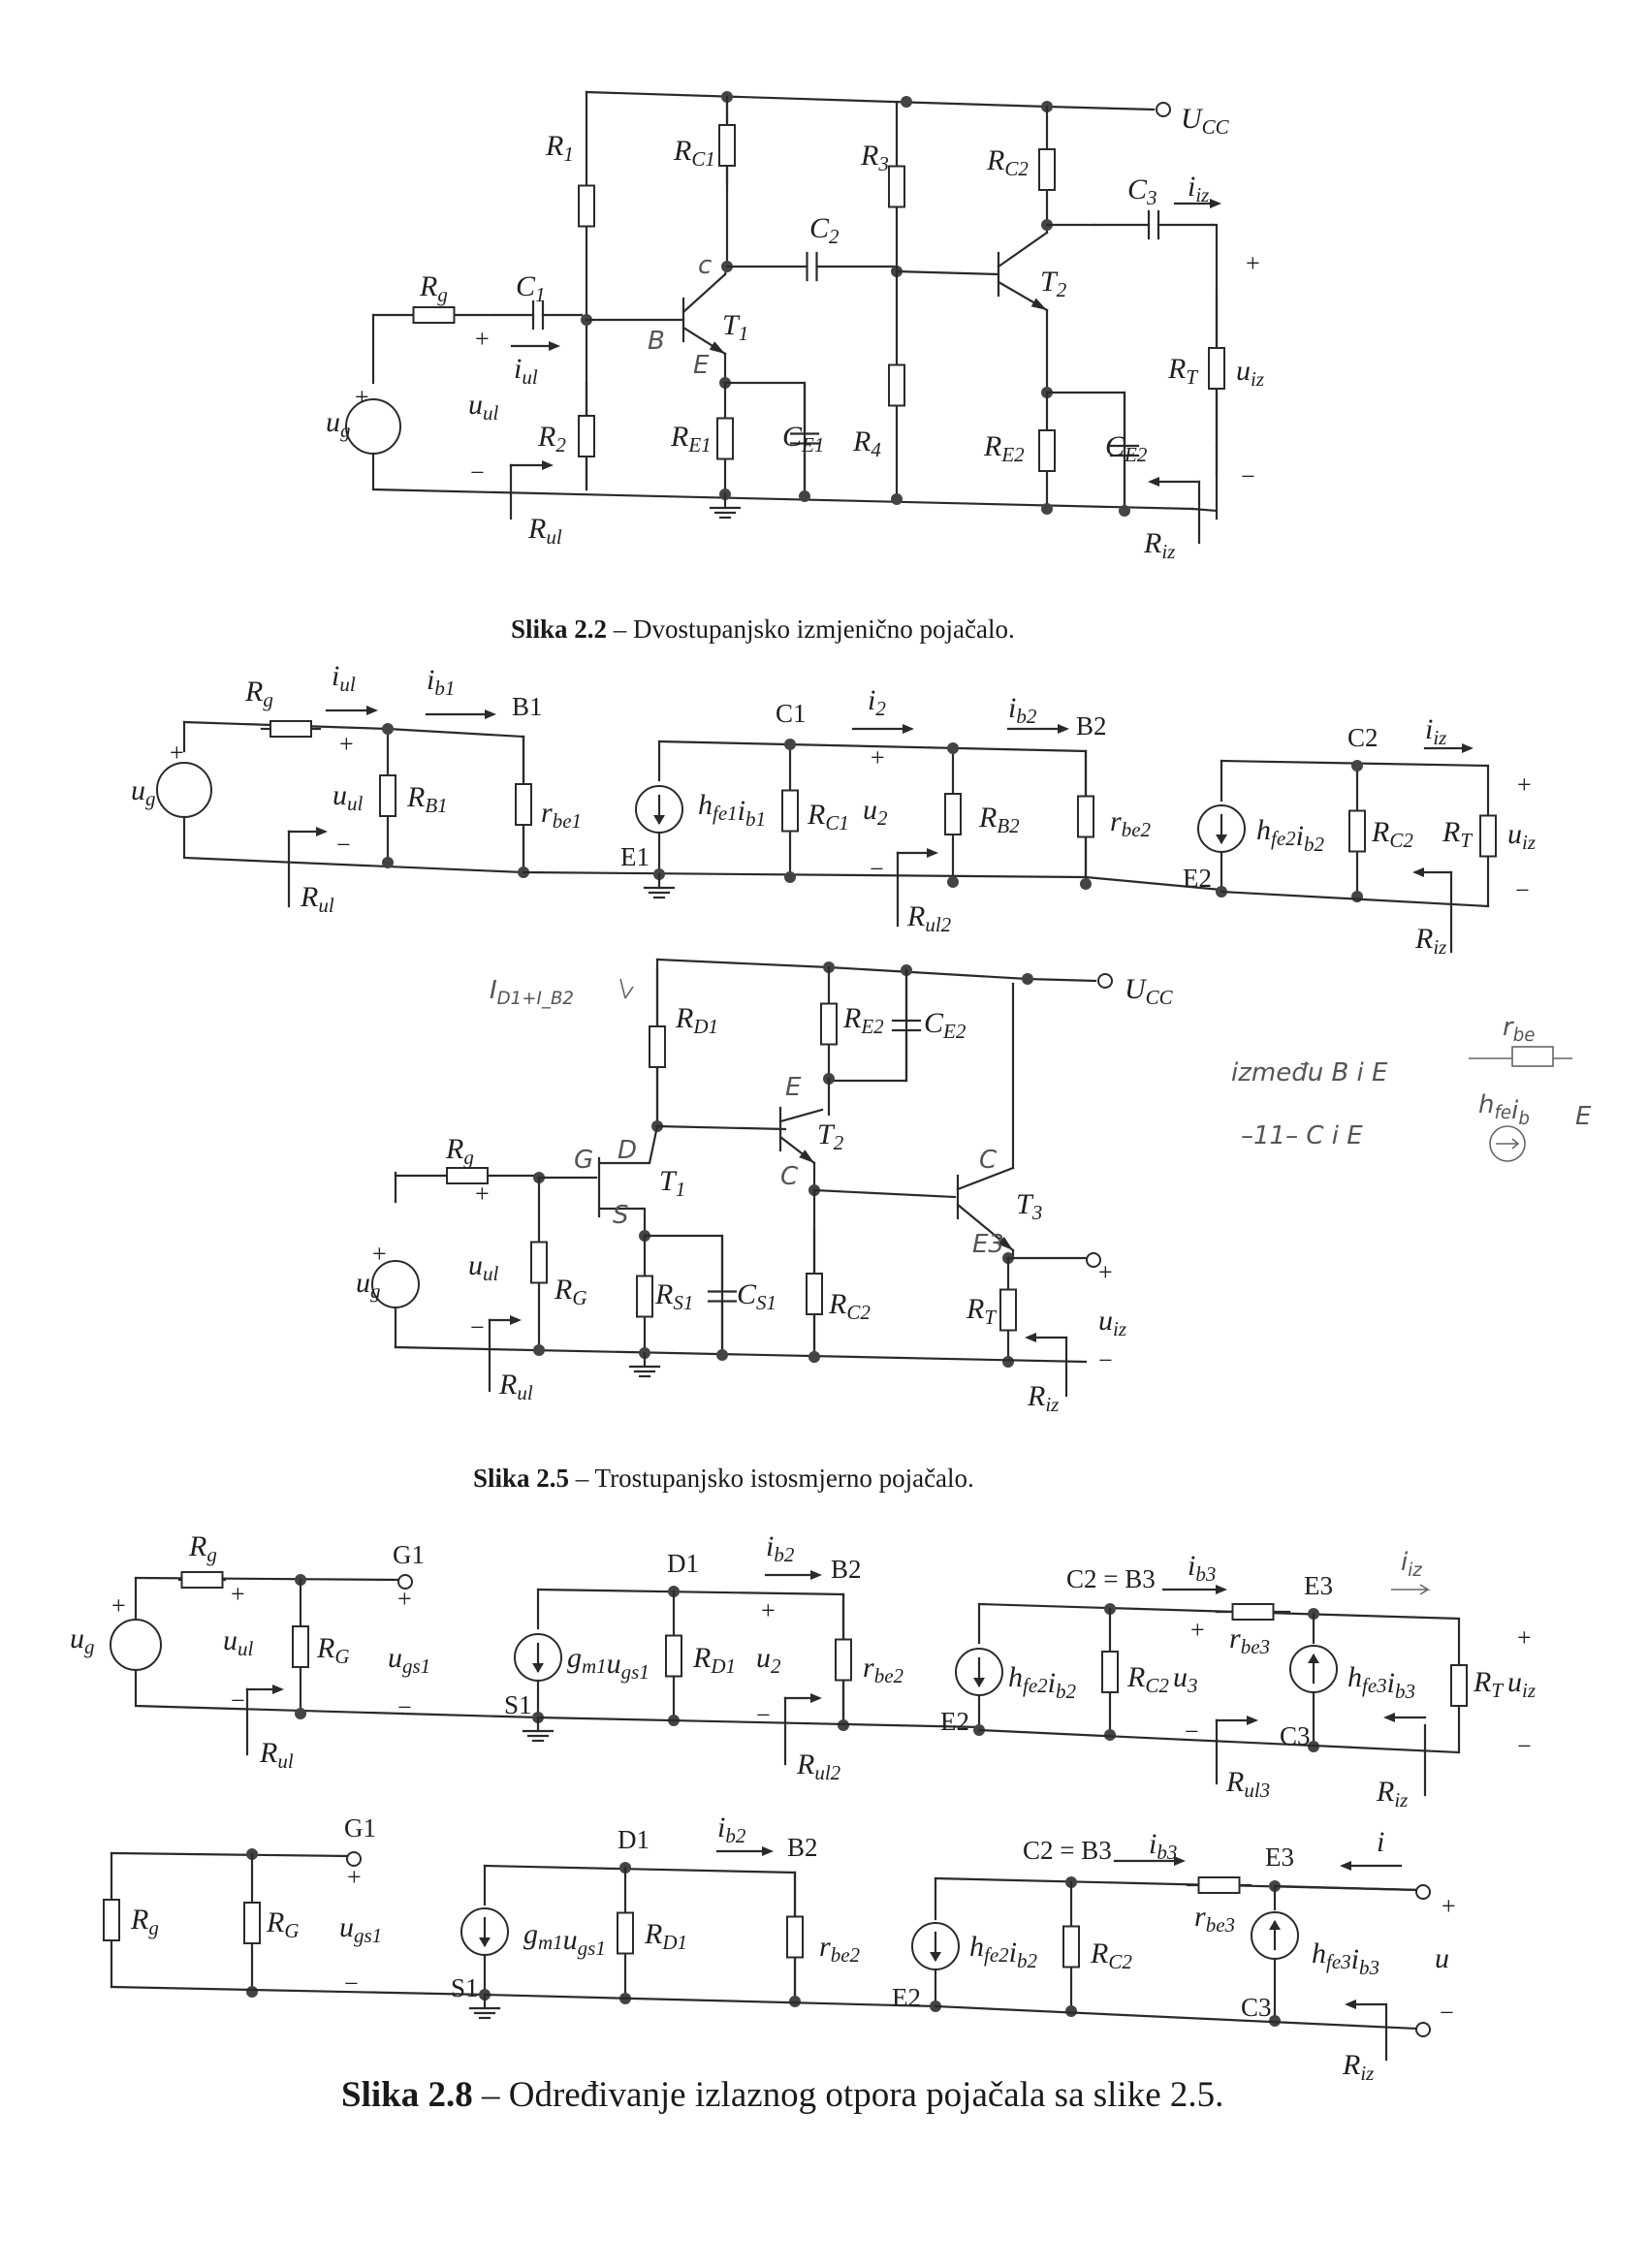 Image resolution: width=1648 pixels, height=2268 pixels. Describe the element at coordinates (988, 1244) in the screenshot. I see `label-hand_e3: E3` at that location.